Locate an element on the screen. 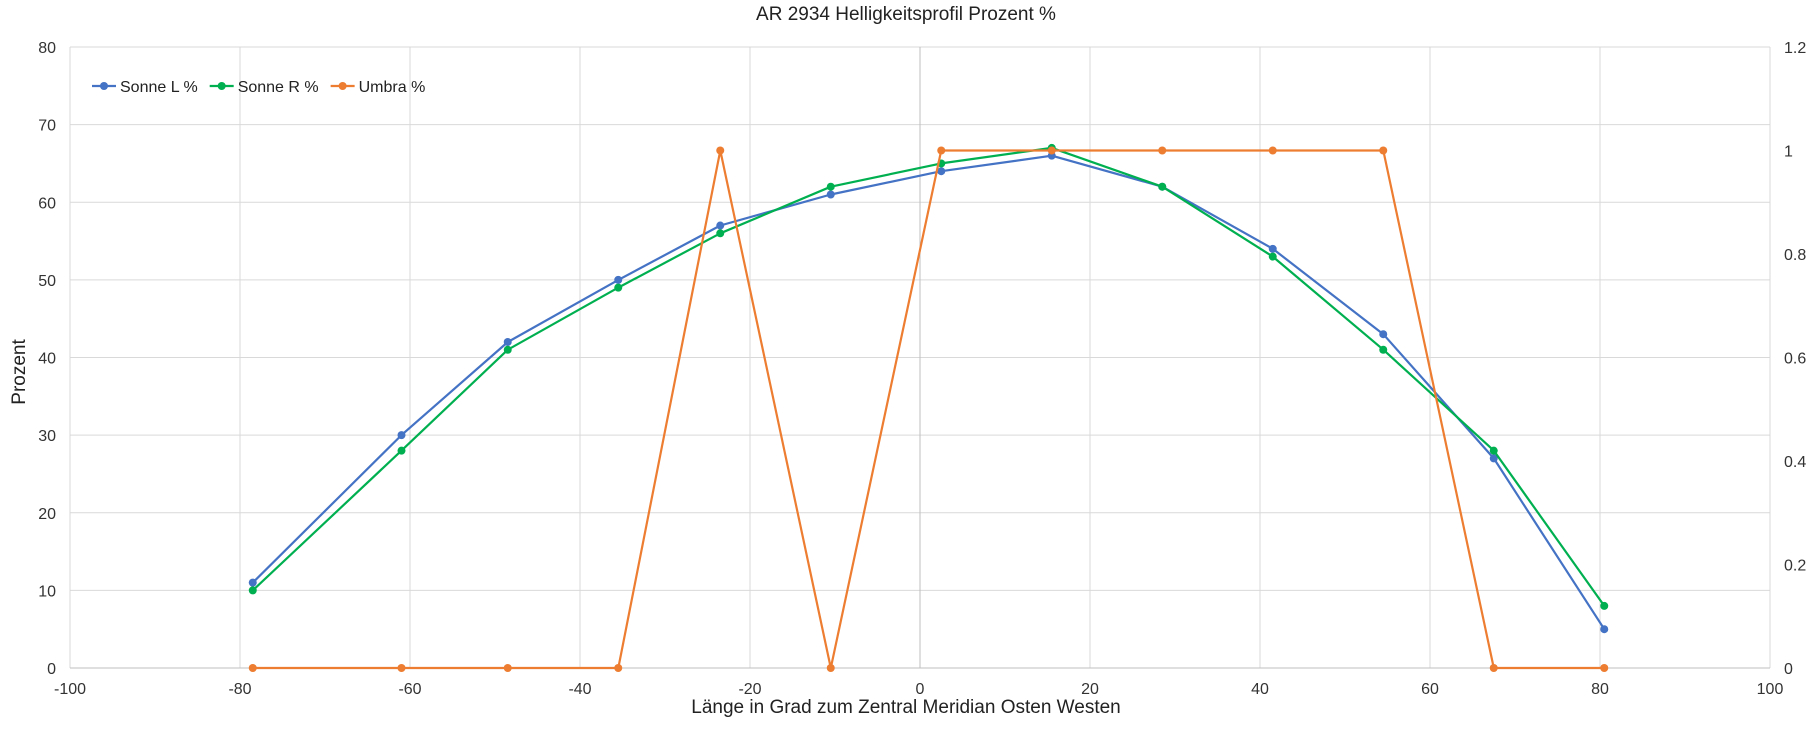  chart-title: AR 2934 Helligkeitsprofil Prozent % is located at coordinates (906, 14).